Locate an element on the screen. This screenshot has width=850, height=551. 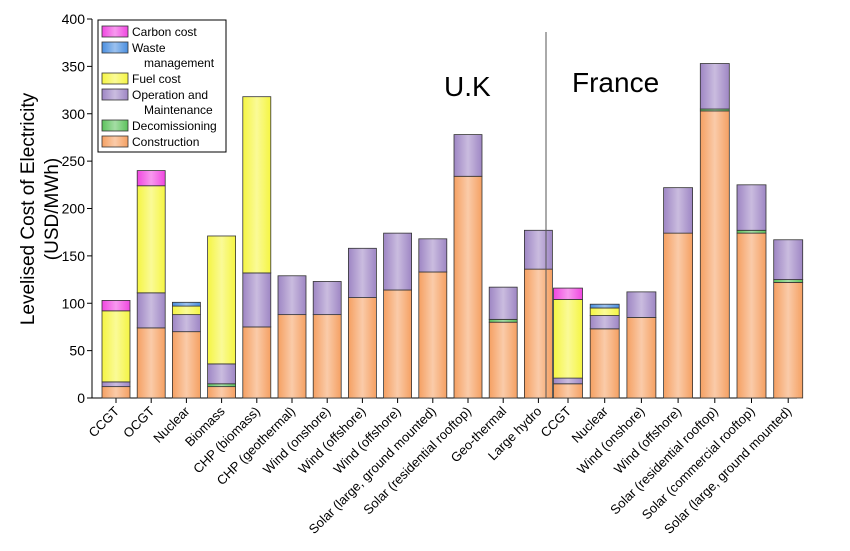
y-tick-label: 100 is located at coordinates (74, 303).